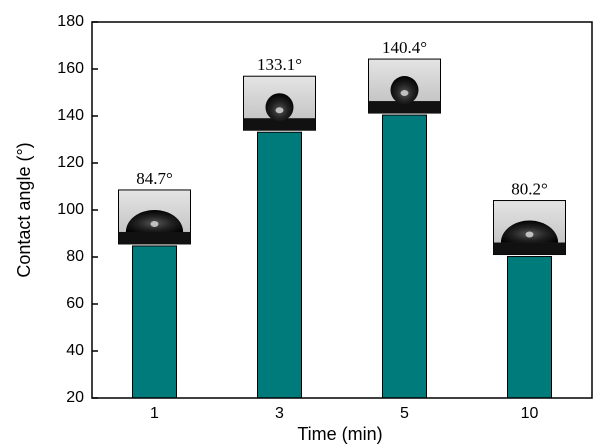  Describe the element at coordinates (279, 413) in the screenshot. I see `x-tick-label: 3` at that location.